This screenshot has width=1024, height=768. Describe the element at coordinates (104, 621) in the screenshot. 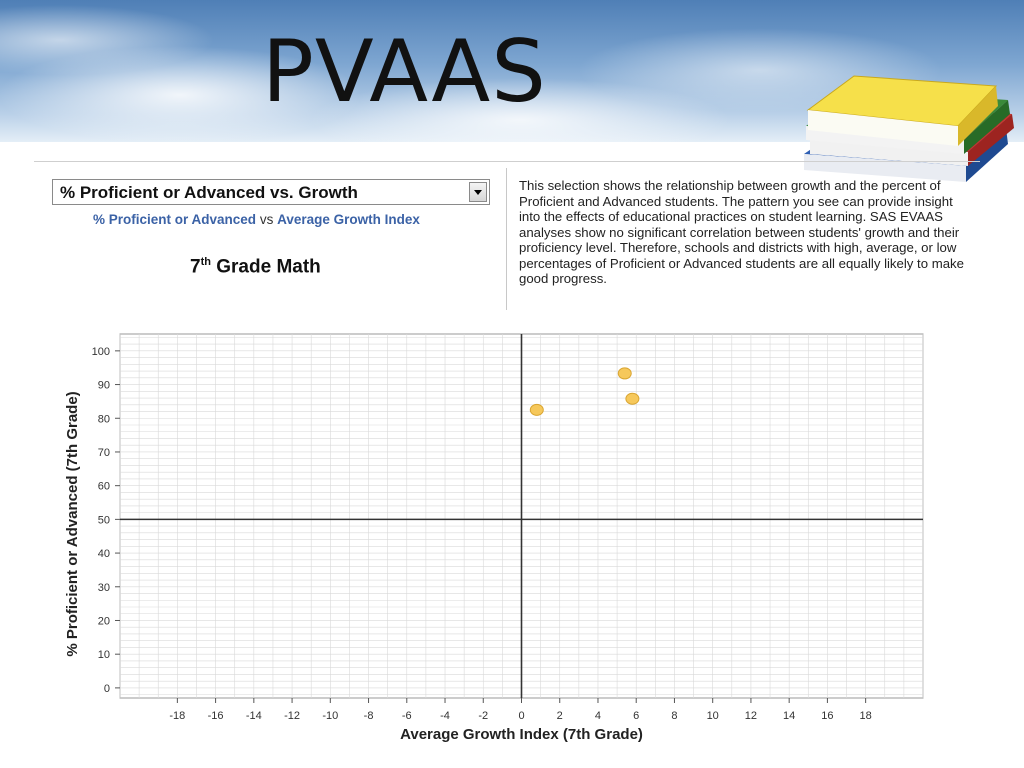

I see `y-tick-label: 20` at that location.